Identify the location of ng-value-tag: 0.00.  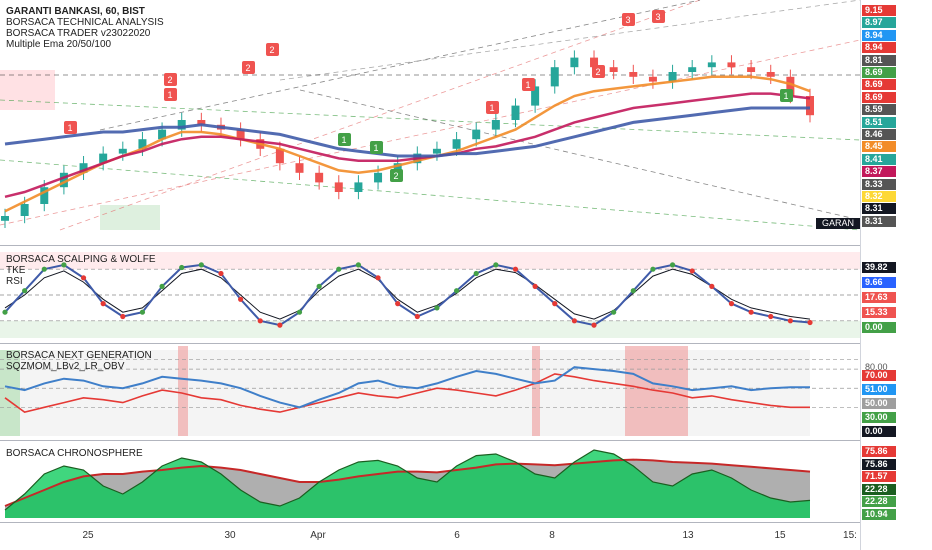
(879, 431).